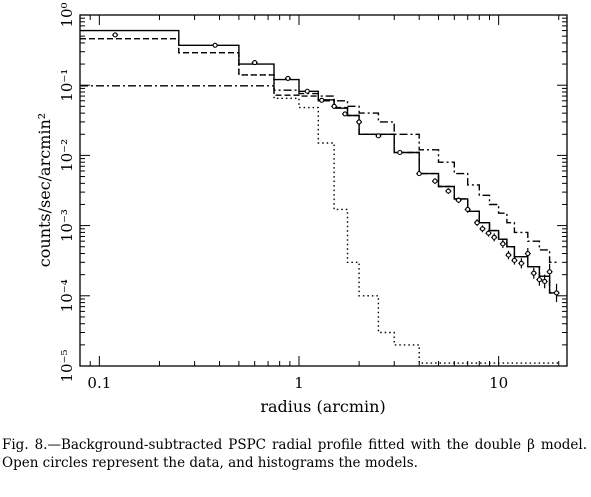  I want to click on y-tick-label: 10⁻⁴, so click(67, 295).